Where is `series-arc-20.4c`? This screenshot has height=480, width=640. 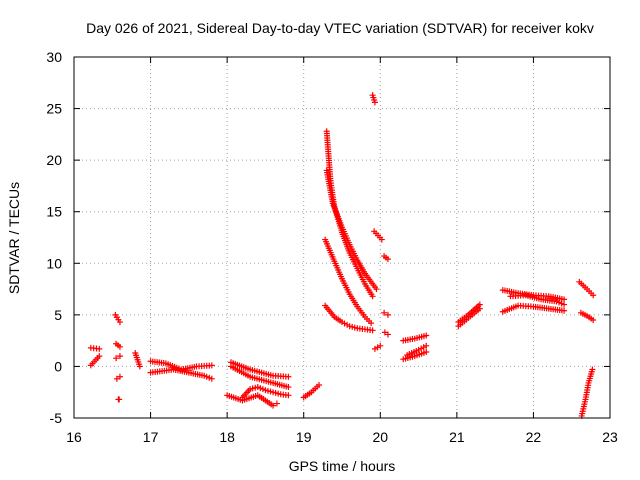 series-arc-20.4c is located at coordinates (415, 355).